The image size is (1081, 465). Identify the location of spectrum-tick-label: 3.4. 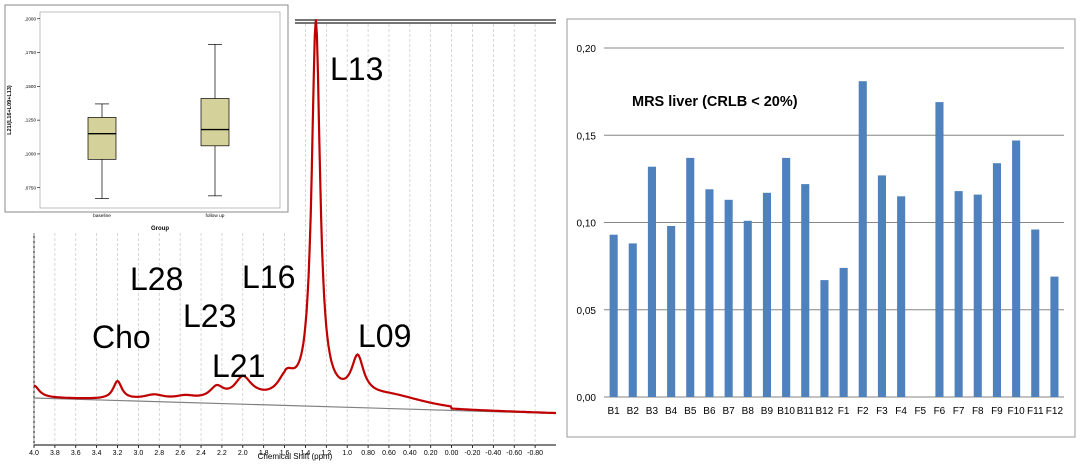
(97, 453).